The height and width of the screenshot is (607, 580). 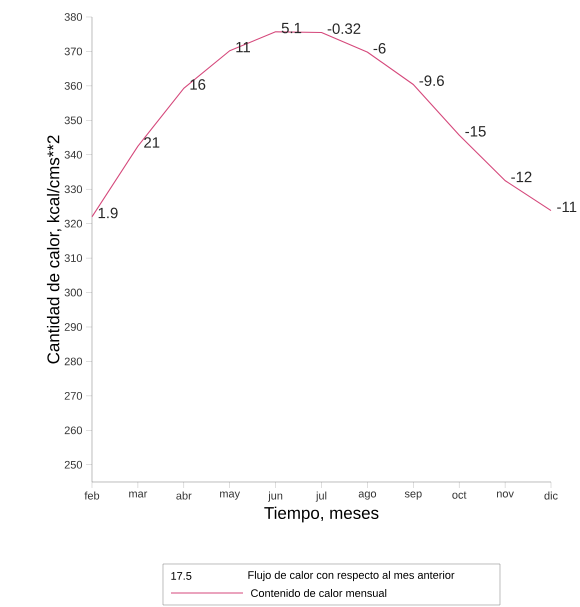 What do you see at coordinates (459, 495) in the screenshot?
I see `x-tick-label: oct` at bounding box center [459, 495].